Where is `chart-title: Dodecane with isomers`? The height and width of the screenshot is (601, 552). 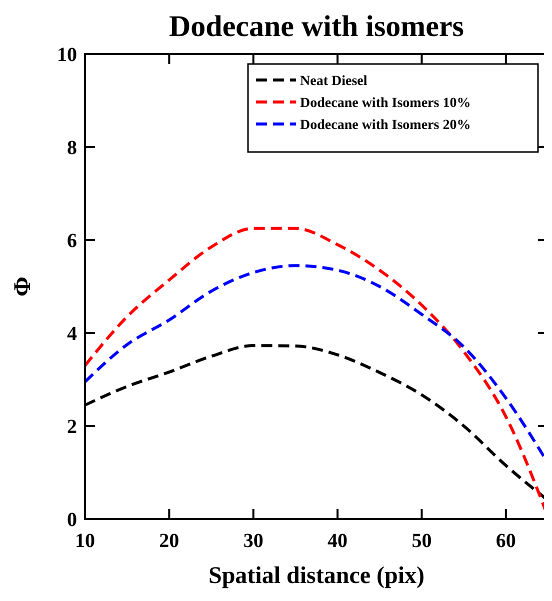 chart-title: Dodecane with isomers is located at coordinates (316, 26).